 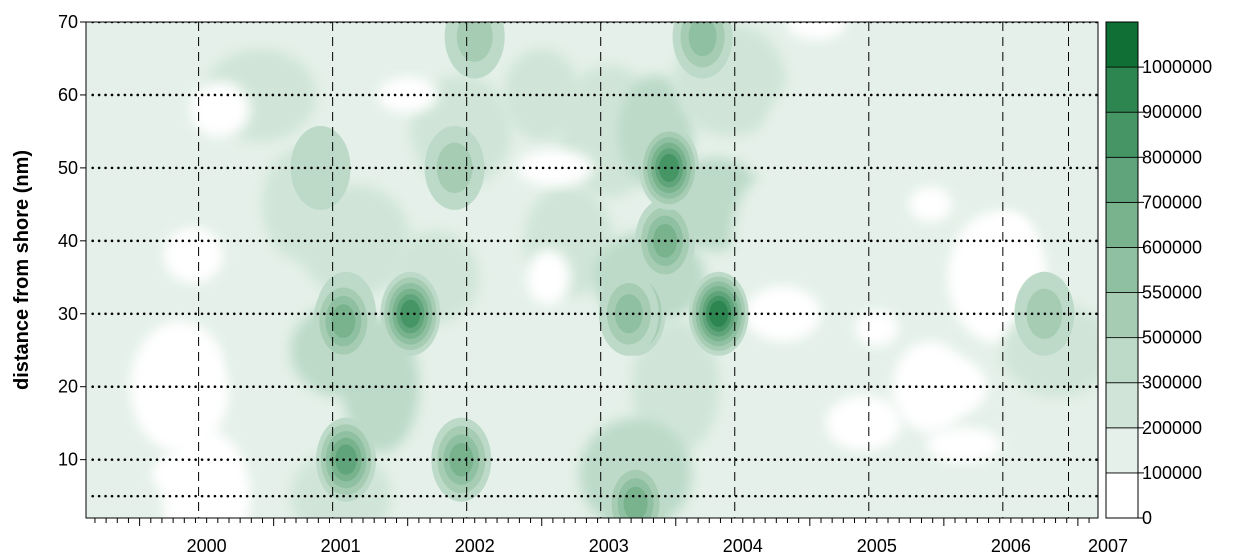 What do you see at coordinates (1172, 157) in the screenshot?
I see `colorbar-label: 800000` at bounding box center [1172, 157].